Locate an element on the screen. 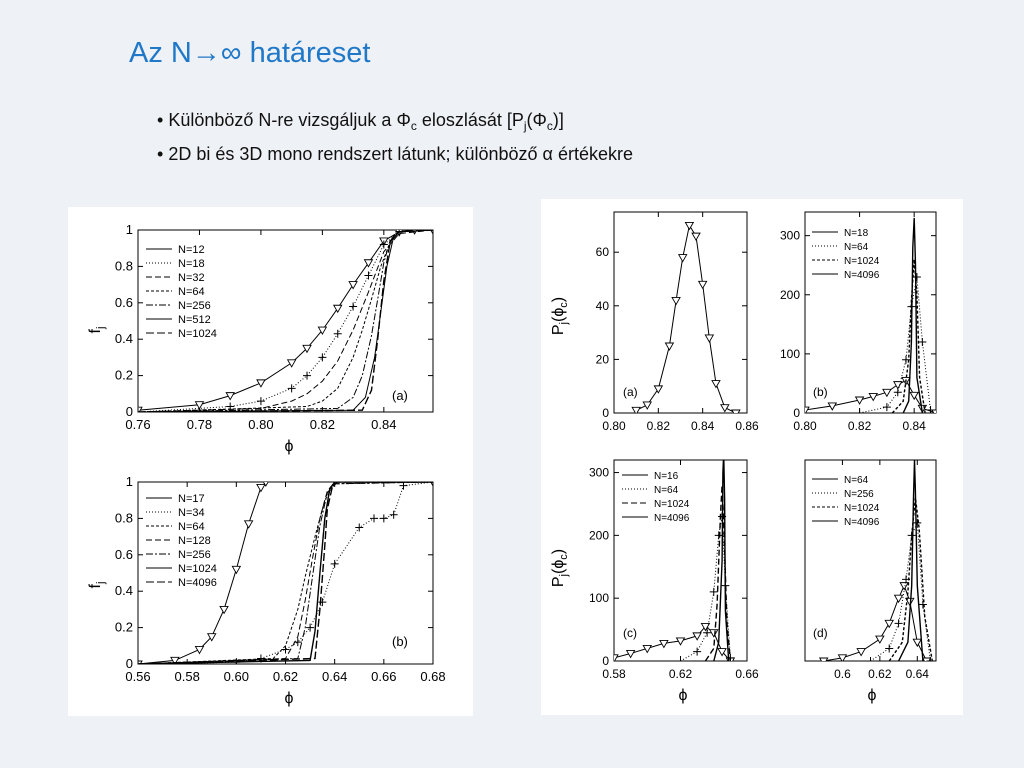  x-tick-label: 0.64 is located at coordinates (334, 676).